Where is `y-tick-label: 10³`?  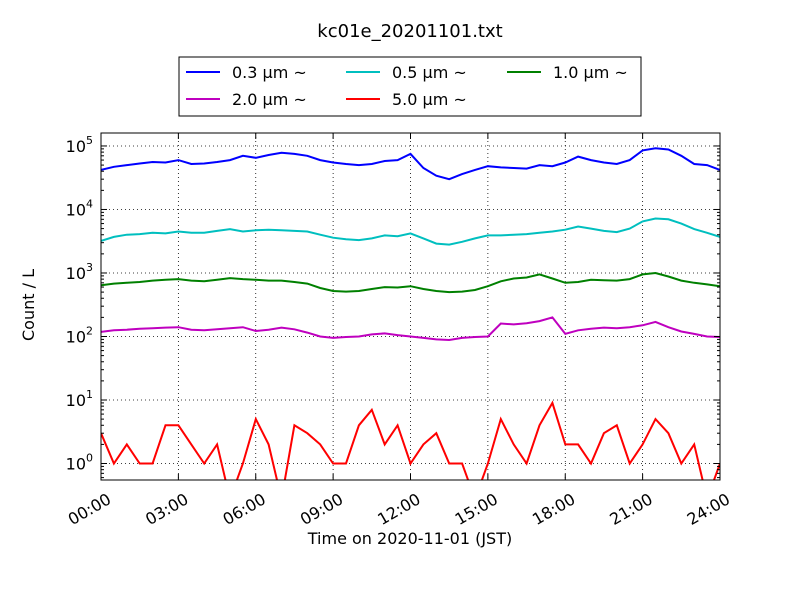 y-tick-label: 10³ is located at coordinates (79, 272).